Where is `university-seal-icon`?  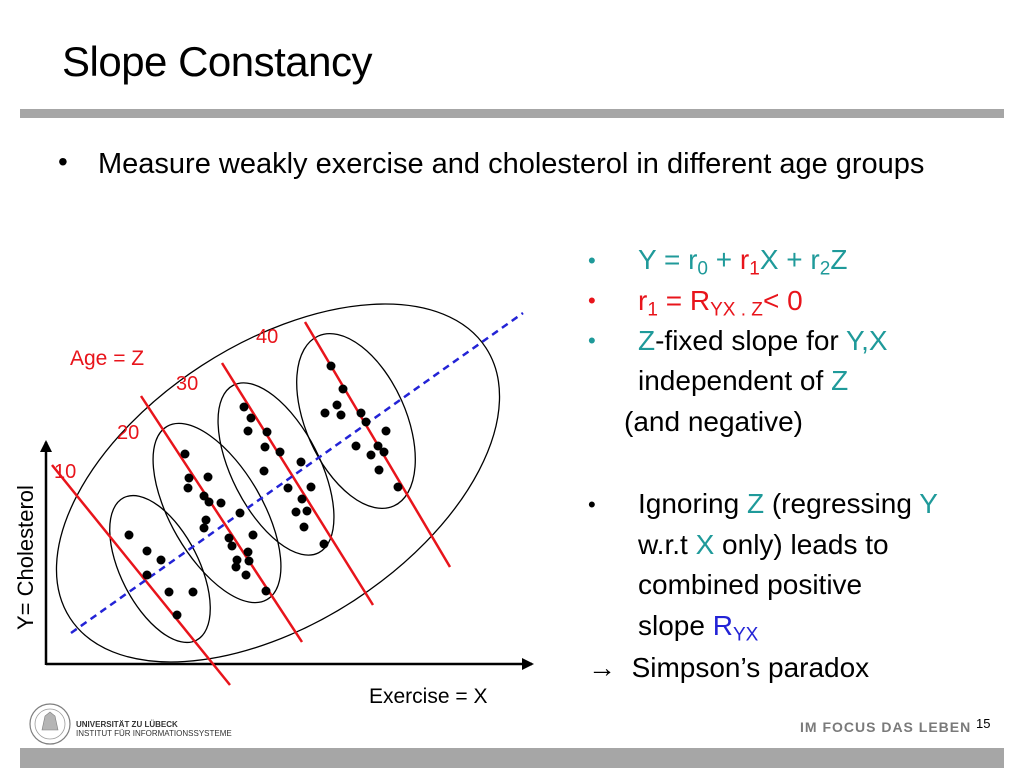 university-seal-icon is located at coordinates (50, 724).